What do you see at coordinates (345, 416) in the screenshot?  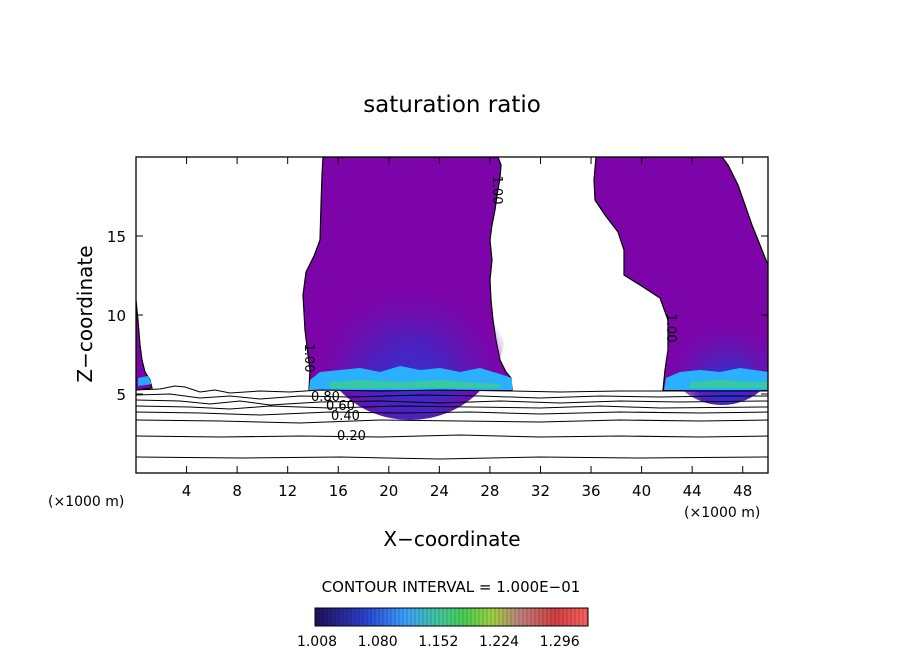 I see `contour-label-040: 0.40` at bounding box center [345, 416].